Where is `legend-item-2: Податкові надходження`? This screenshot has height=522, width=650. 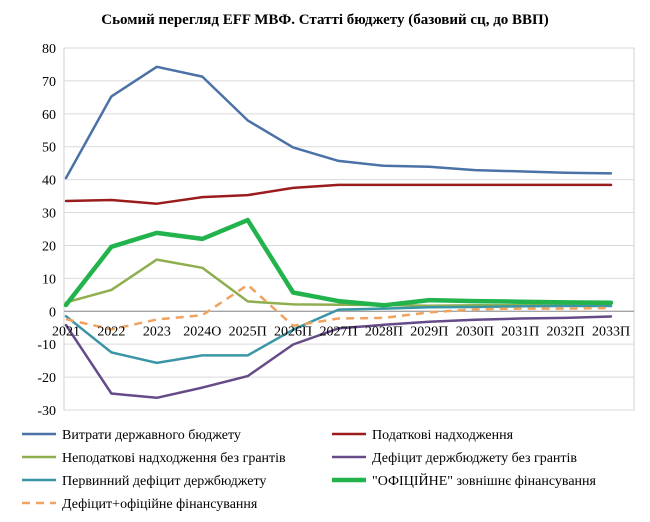 legend-item-2: Податкові надходження is located at coordinates (423, 435).